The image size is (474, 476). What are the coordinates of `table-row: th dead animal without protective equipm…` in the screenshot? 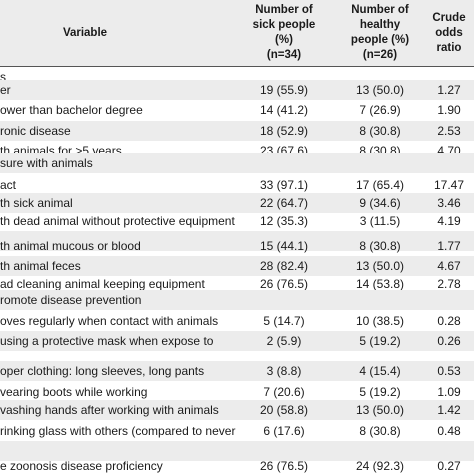 It's located at (237, 221).